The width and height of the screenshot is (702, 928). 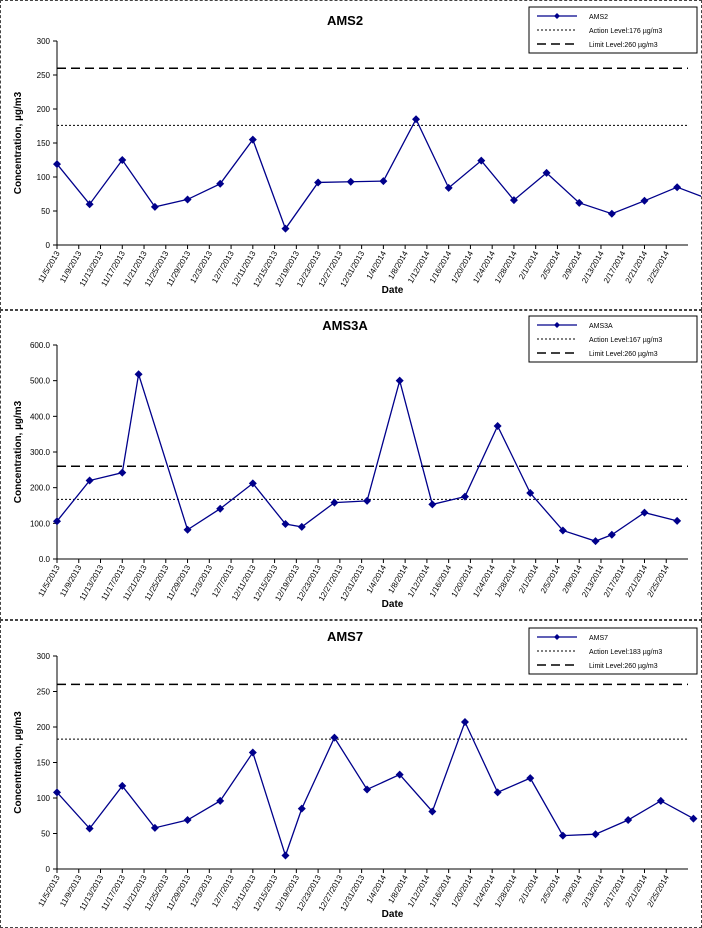 What do you see at coordinates (598, 638) in the screenshot?
I see `legend-label: AMS7` at bounding box center [598, 638].